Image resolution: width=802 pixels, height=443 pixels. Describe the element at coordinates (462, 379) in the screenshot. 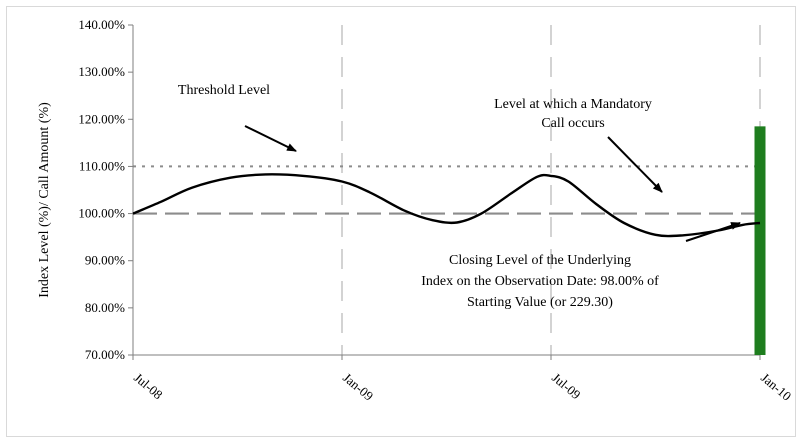

I see `x-tick-labels: Jul-08 Jan-09 Jul-09 Jan-10` at that location.